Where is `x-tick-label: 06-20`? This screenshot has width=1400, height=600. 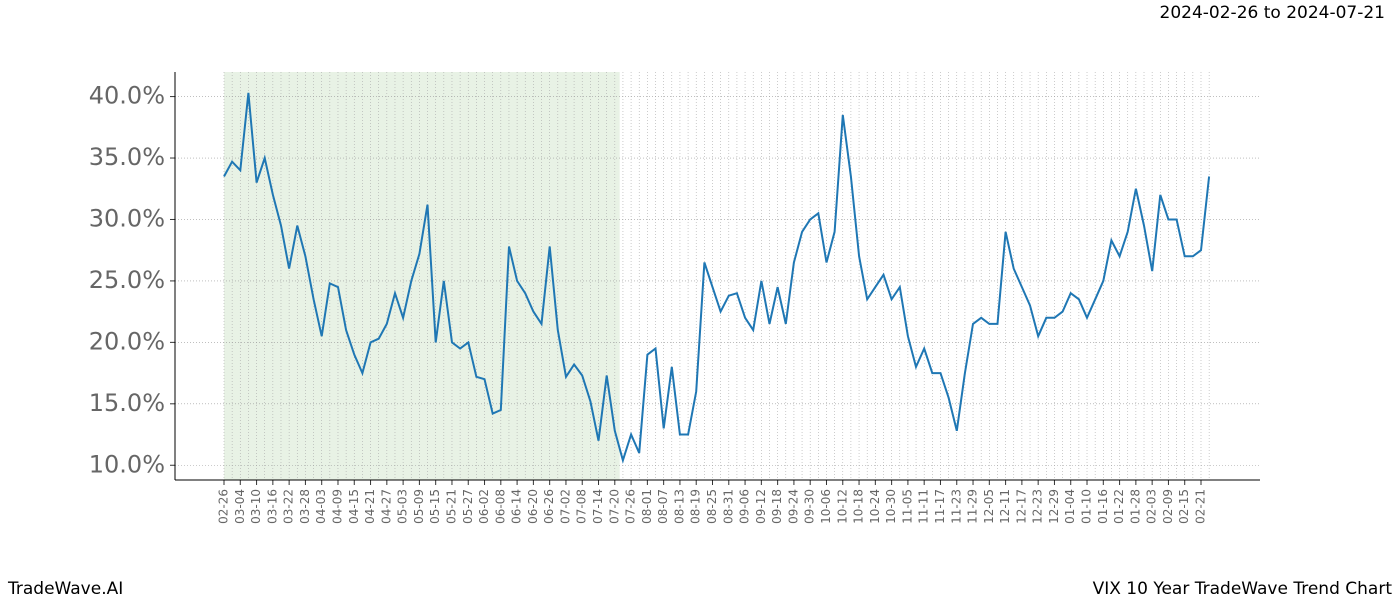
x-tick-label: 06-20 is located at coordinates (533, 506).